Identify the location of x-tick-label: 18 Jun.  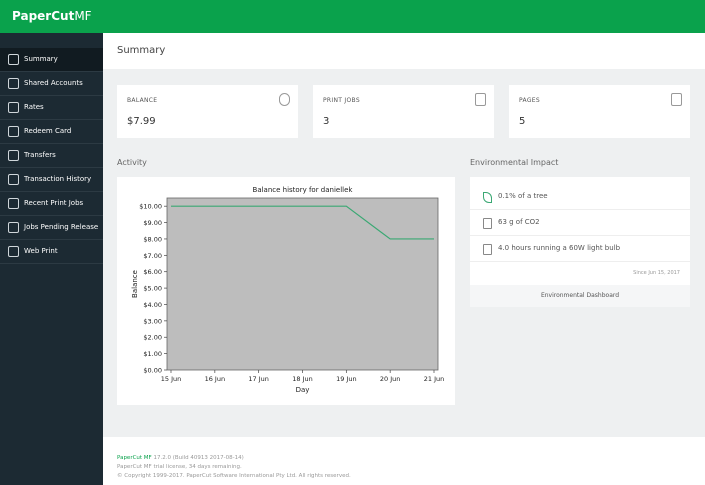
(302, 379).